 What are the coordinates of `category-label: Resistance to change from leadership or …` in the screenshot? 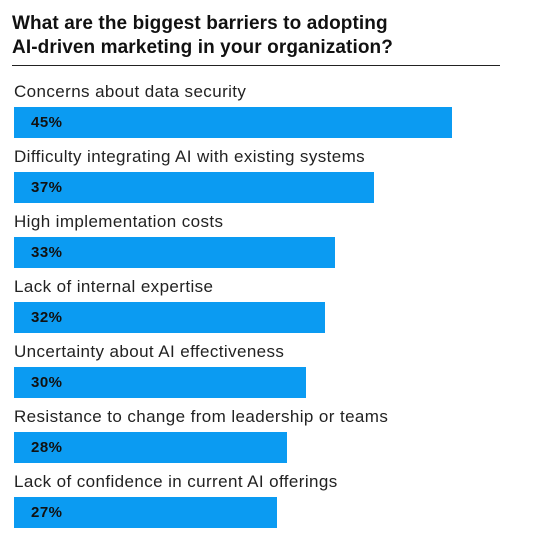 It's located at (201, 416).